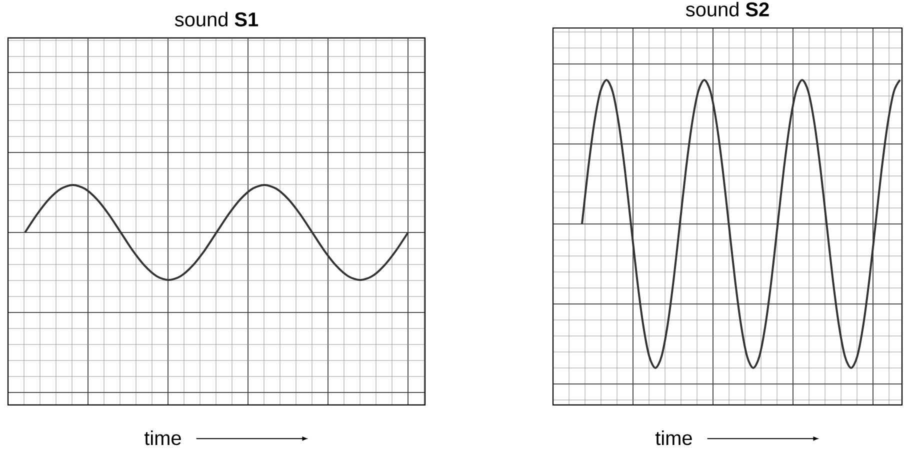  What do you see at coordinates (216, 19) in the screenshot?
I see `chart-title: sound S1` at bounding box center [216, 19].